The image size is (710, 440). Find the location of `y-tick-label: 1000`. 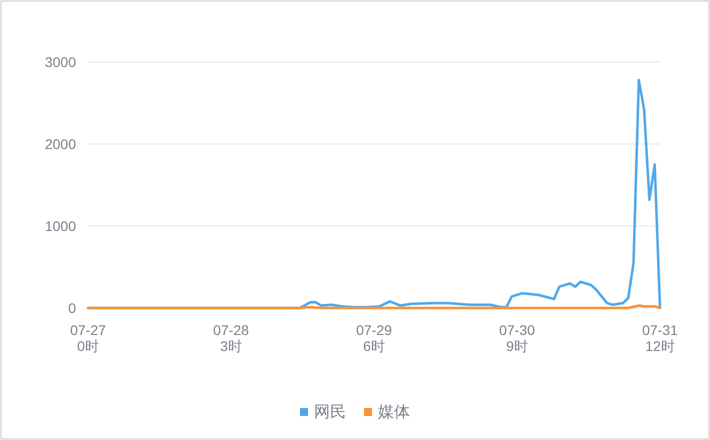

y-tick-label: 1000 is located at coordinates (60, 226).